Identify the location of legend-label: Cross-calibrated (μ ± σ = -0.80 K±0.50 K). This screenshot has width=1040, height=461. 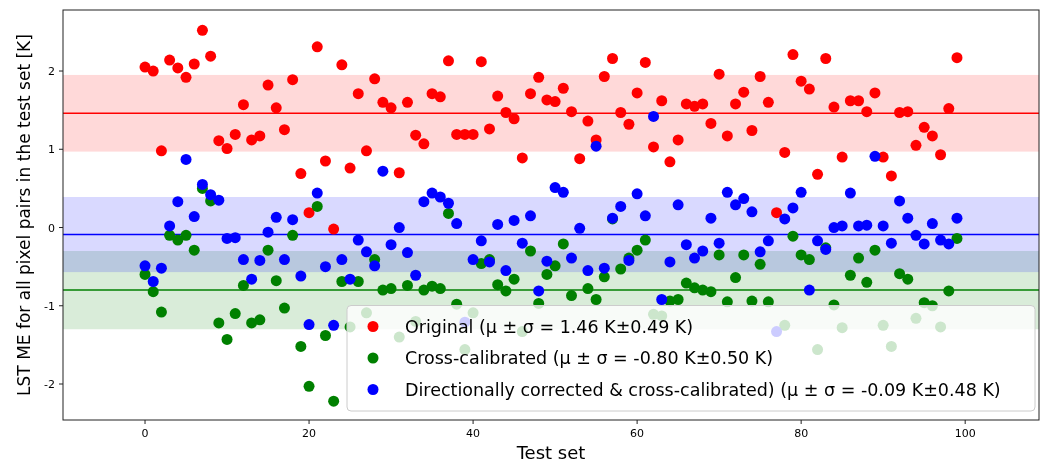
(589, 358).